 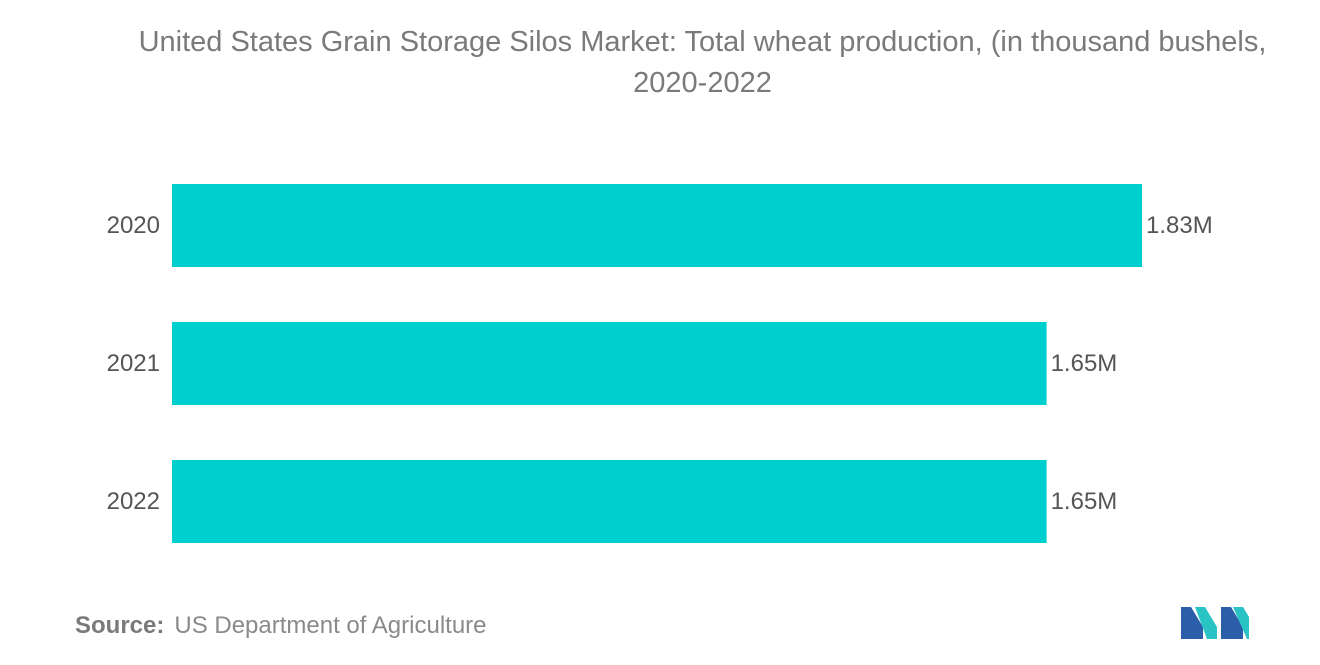 What do you see at coordinates (330, 625) in the screenshot?
I see `source-text: US Department of Agriculture` at bounding box center [330, 625].